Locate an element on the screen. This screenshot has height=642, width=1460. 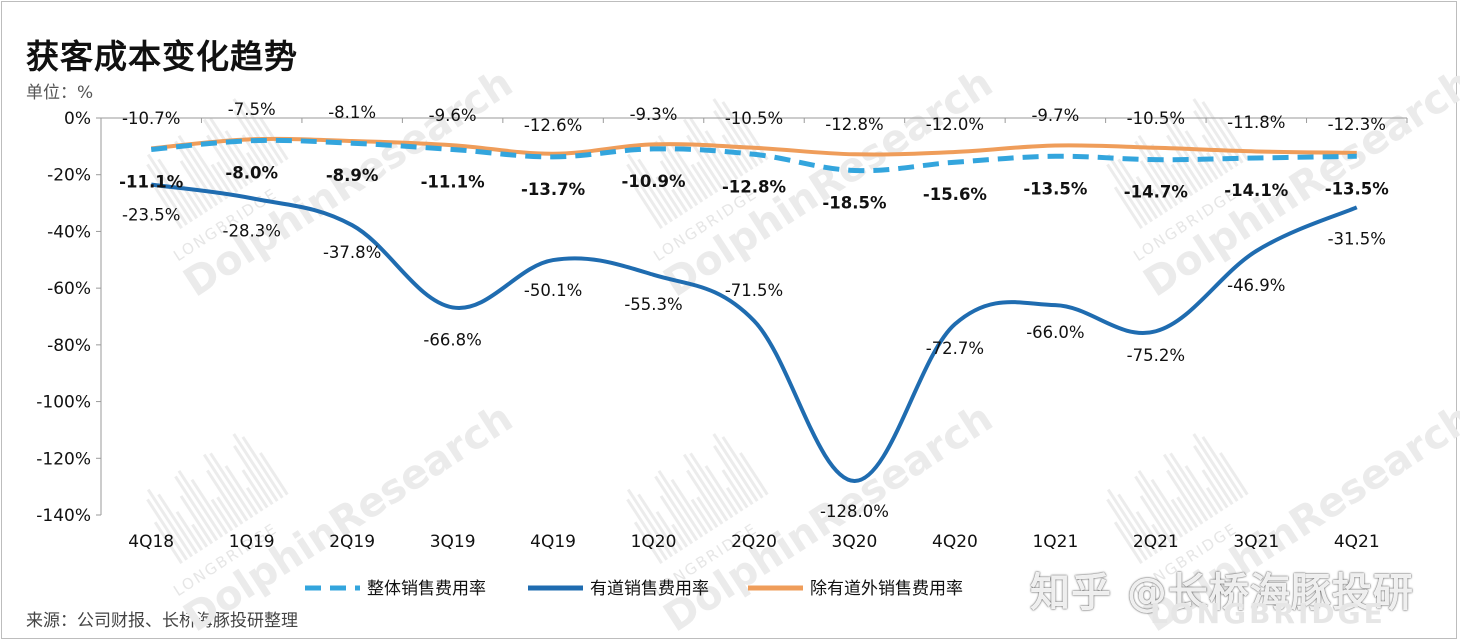
data-label-other: -12.3% is located at coordinates (1357, 124).